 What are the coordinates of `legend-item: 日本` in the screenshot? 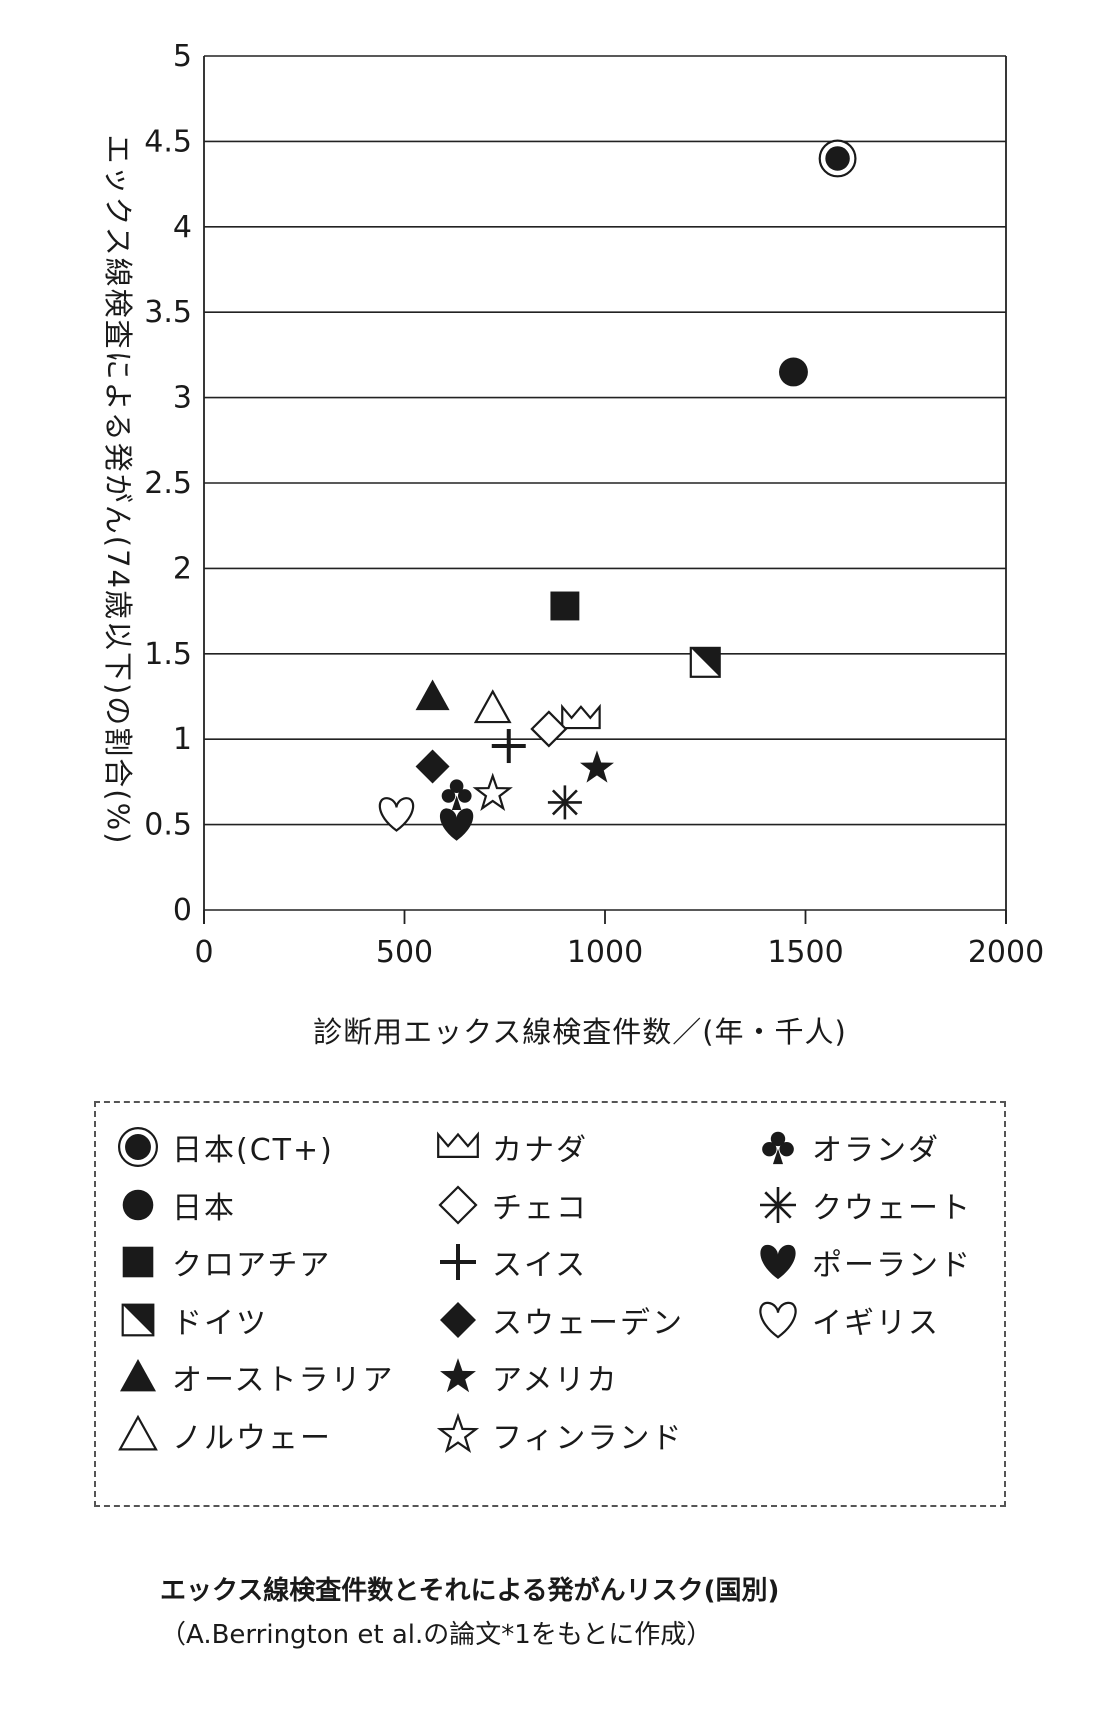 It's located at (175, 1205).